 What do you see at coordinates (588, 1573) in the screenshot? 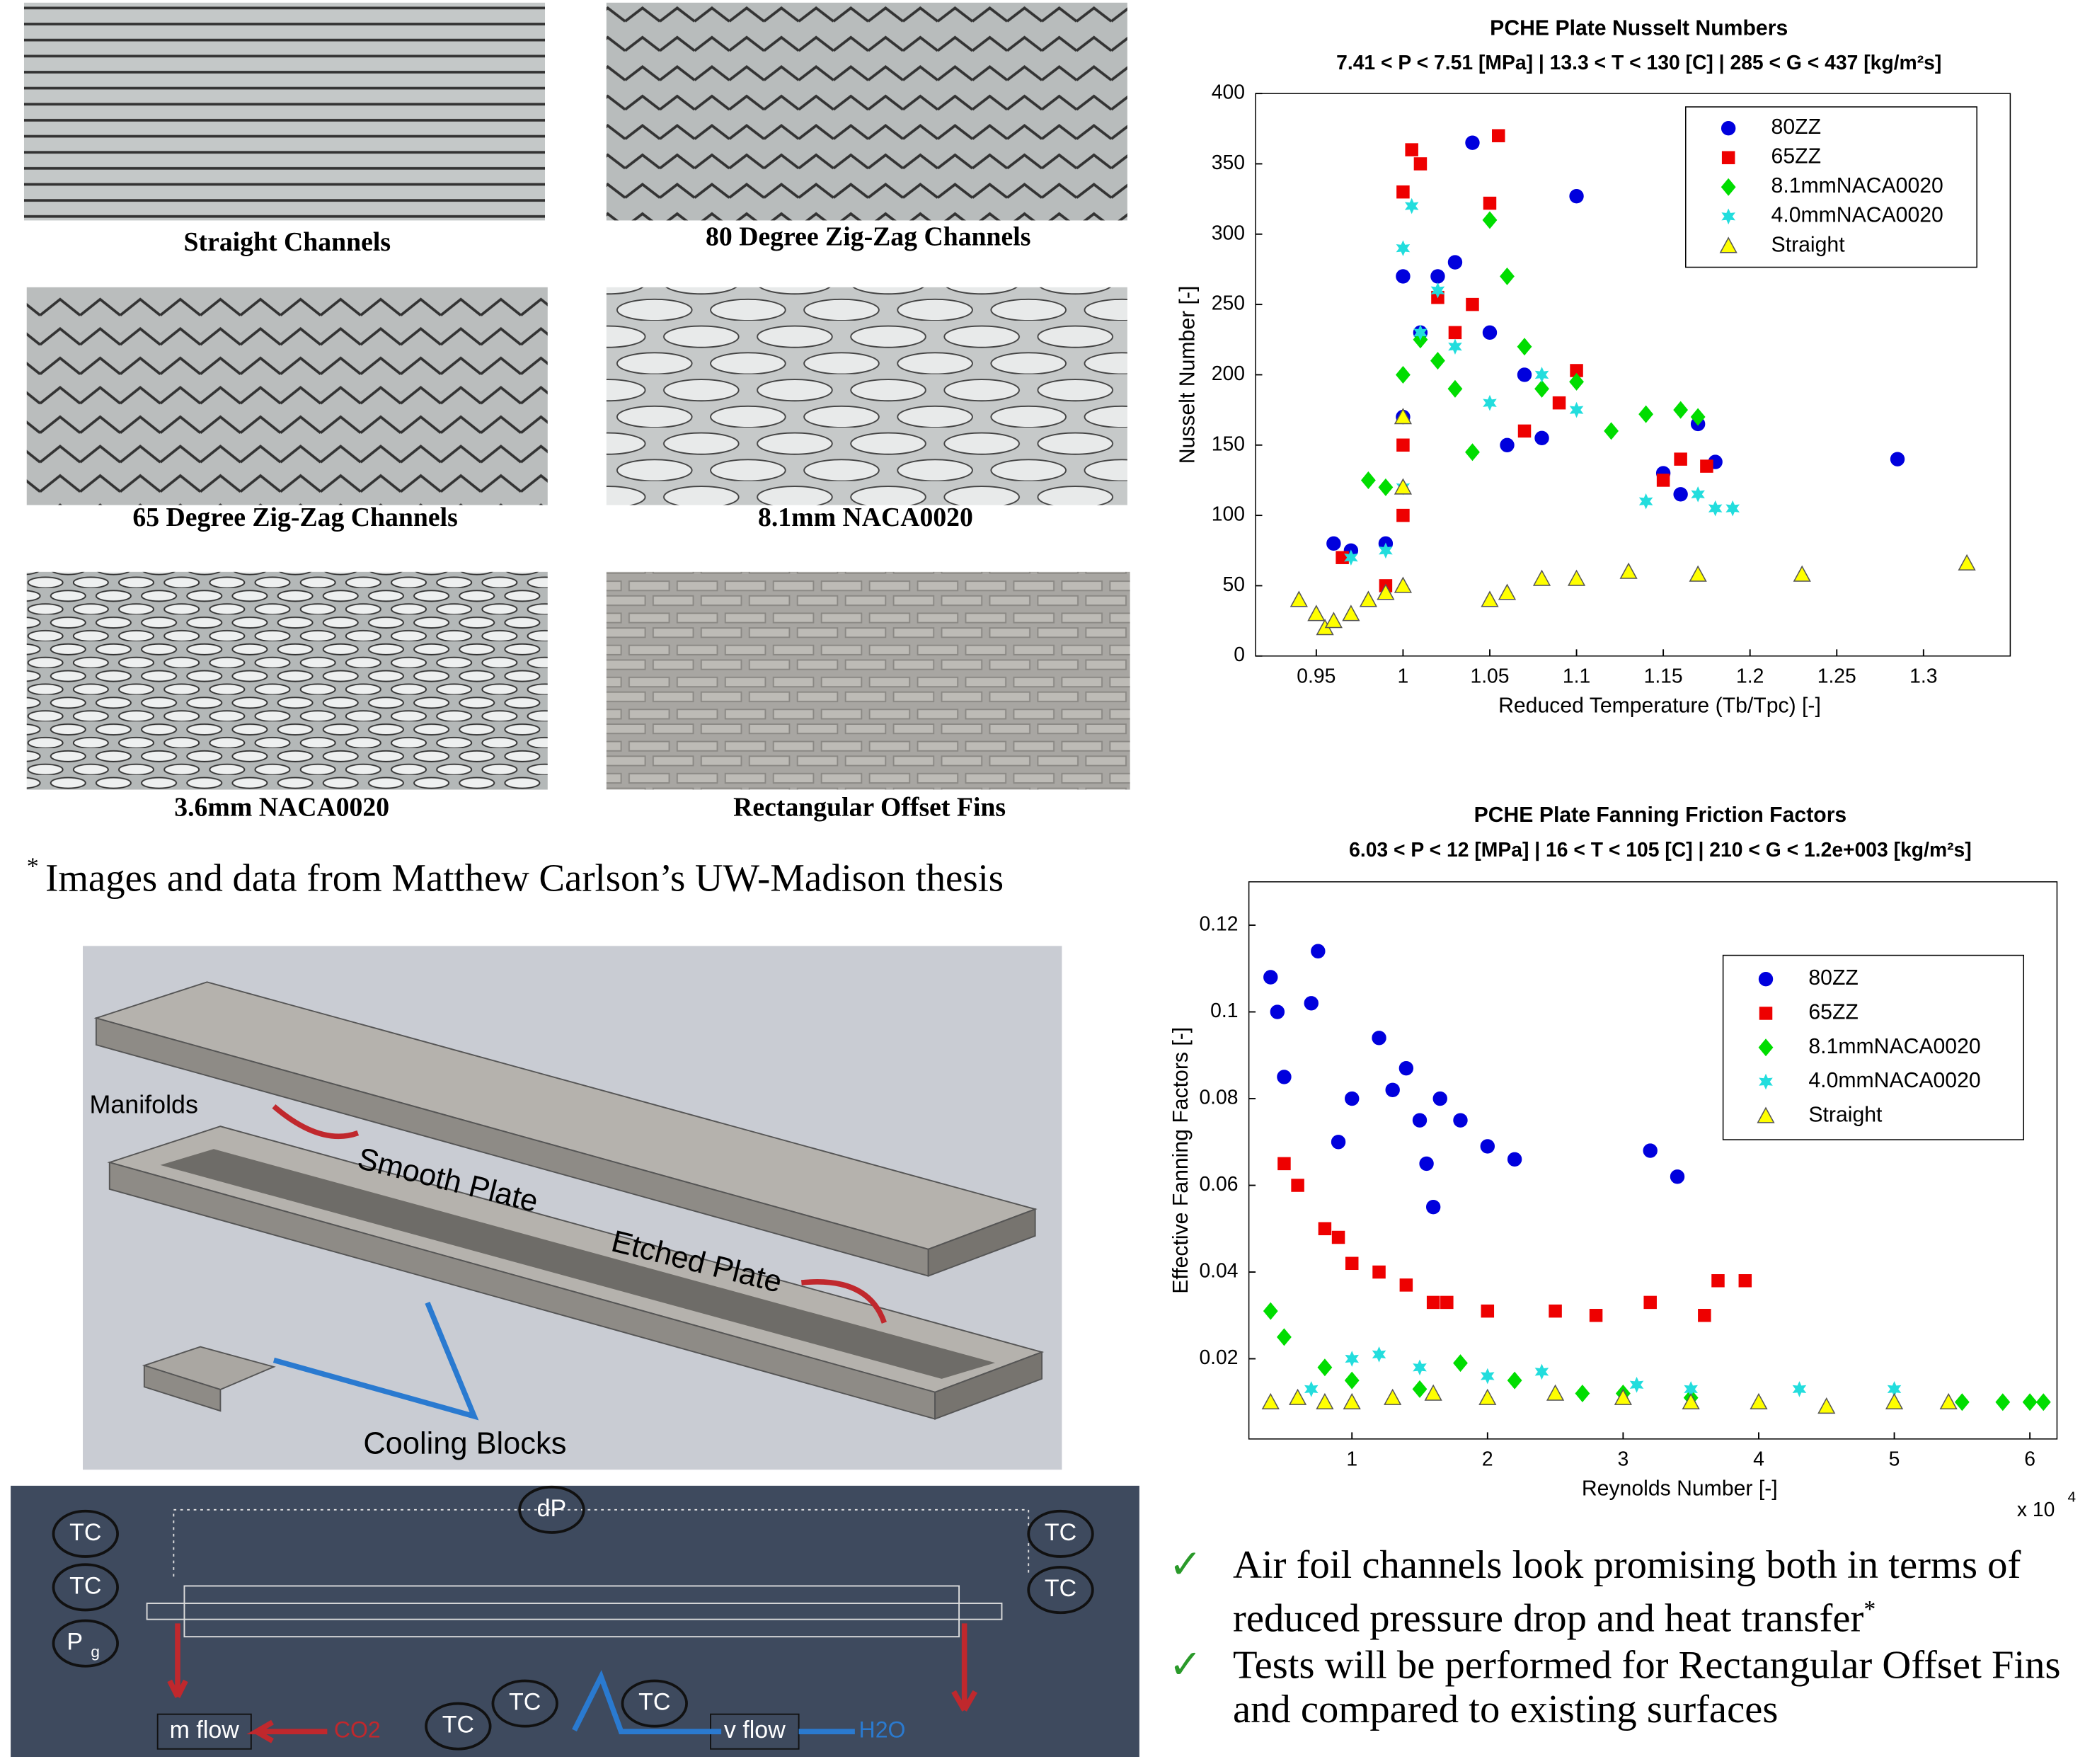
I see `schematic-body` at bounding box center [588, 1573].